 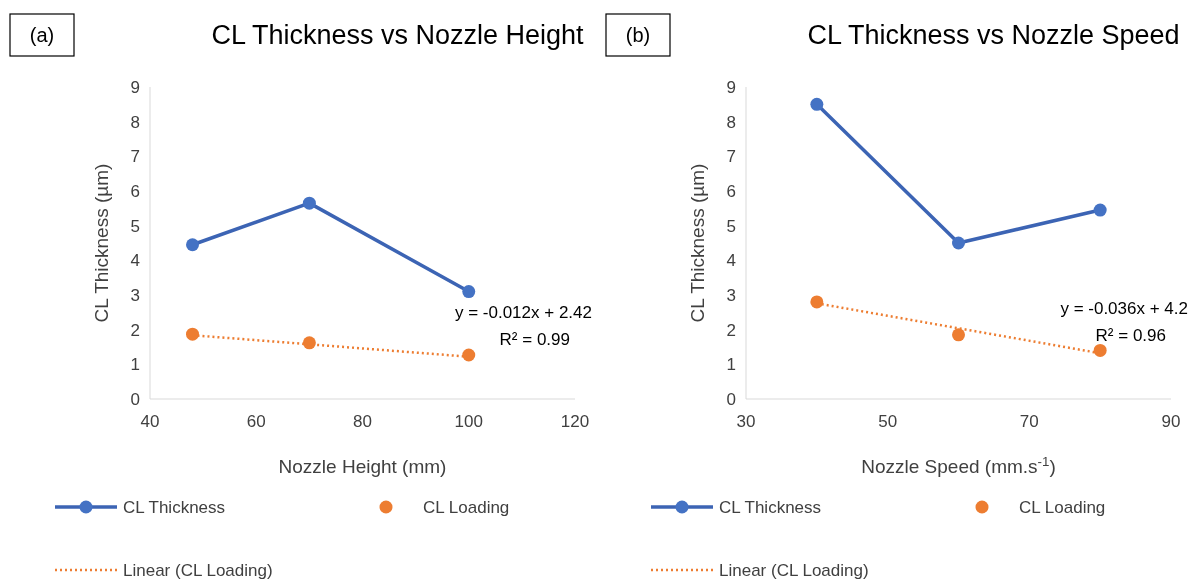 I want to click on x-tick-label: 40, so click(x=150, y=421).